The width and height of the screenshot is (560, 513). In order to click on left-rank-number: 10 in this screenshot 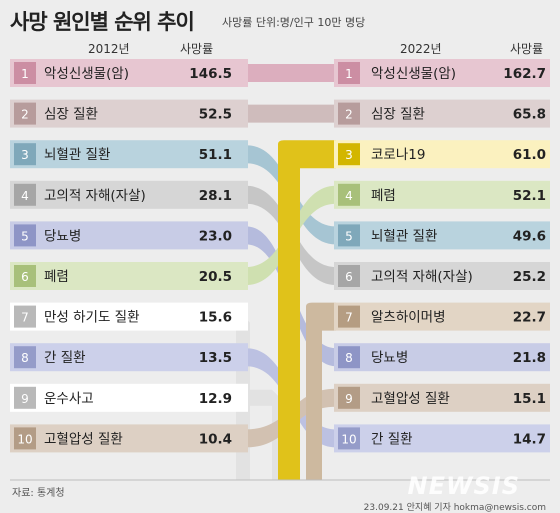, I will do `click(24, 439)`.